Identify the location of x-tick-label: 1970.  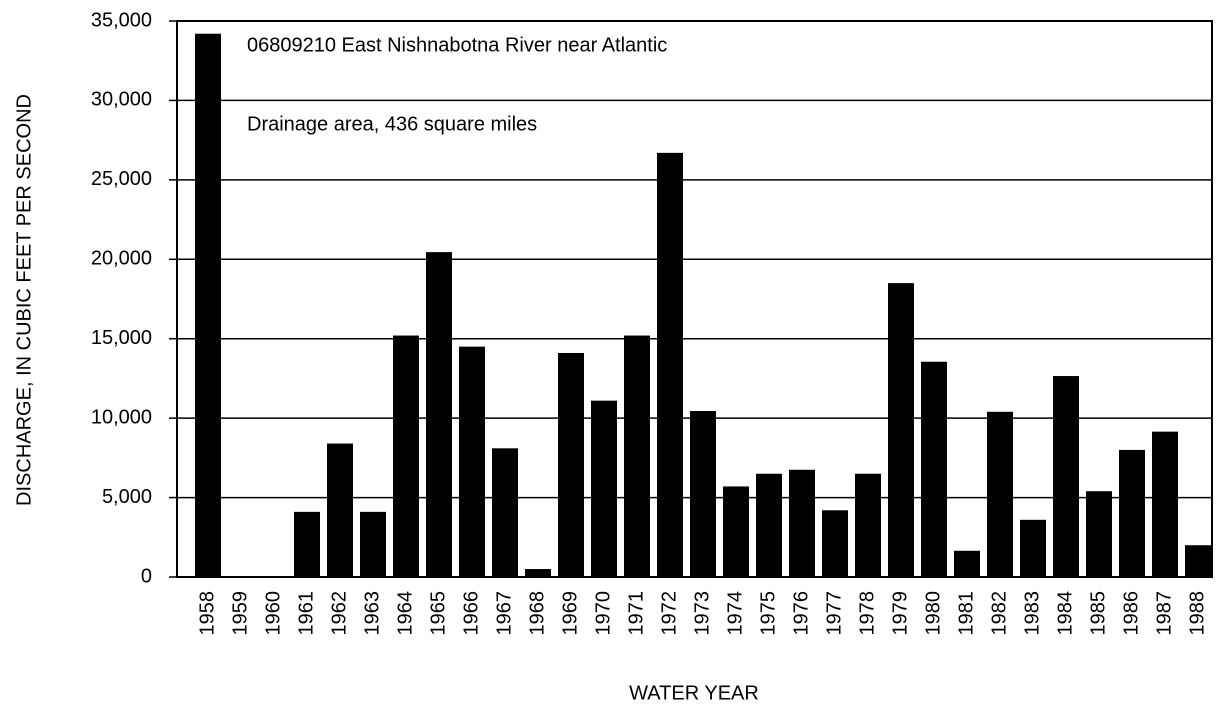
(603, 613).